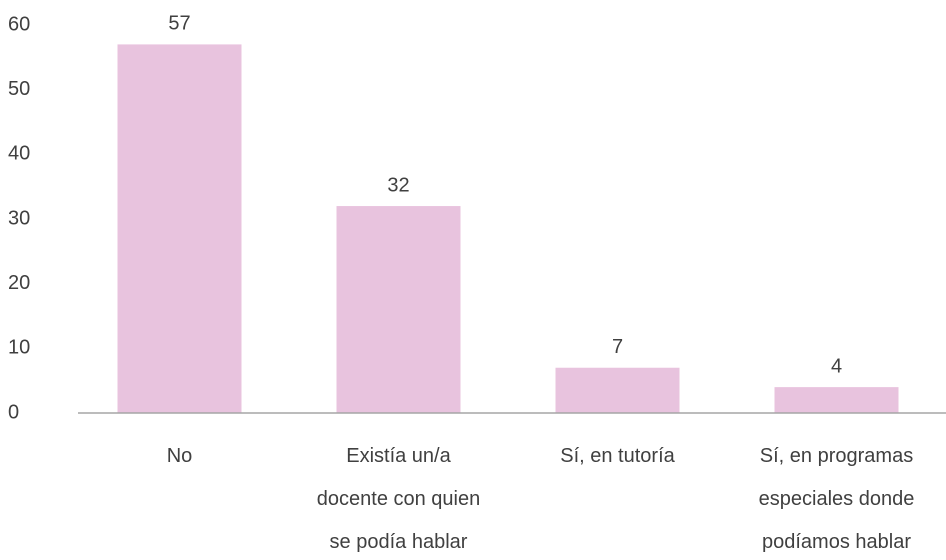 This screenshot has width=946, height=560. Describe the element at coordinates (836, 366) in the screenshot. I see `data-label: 4` at that location.